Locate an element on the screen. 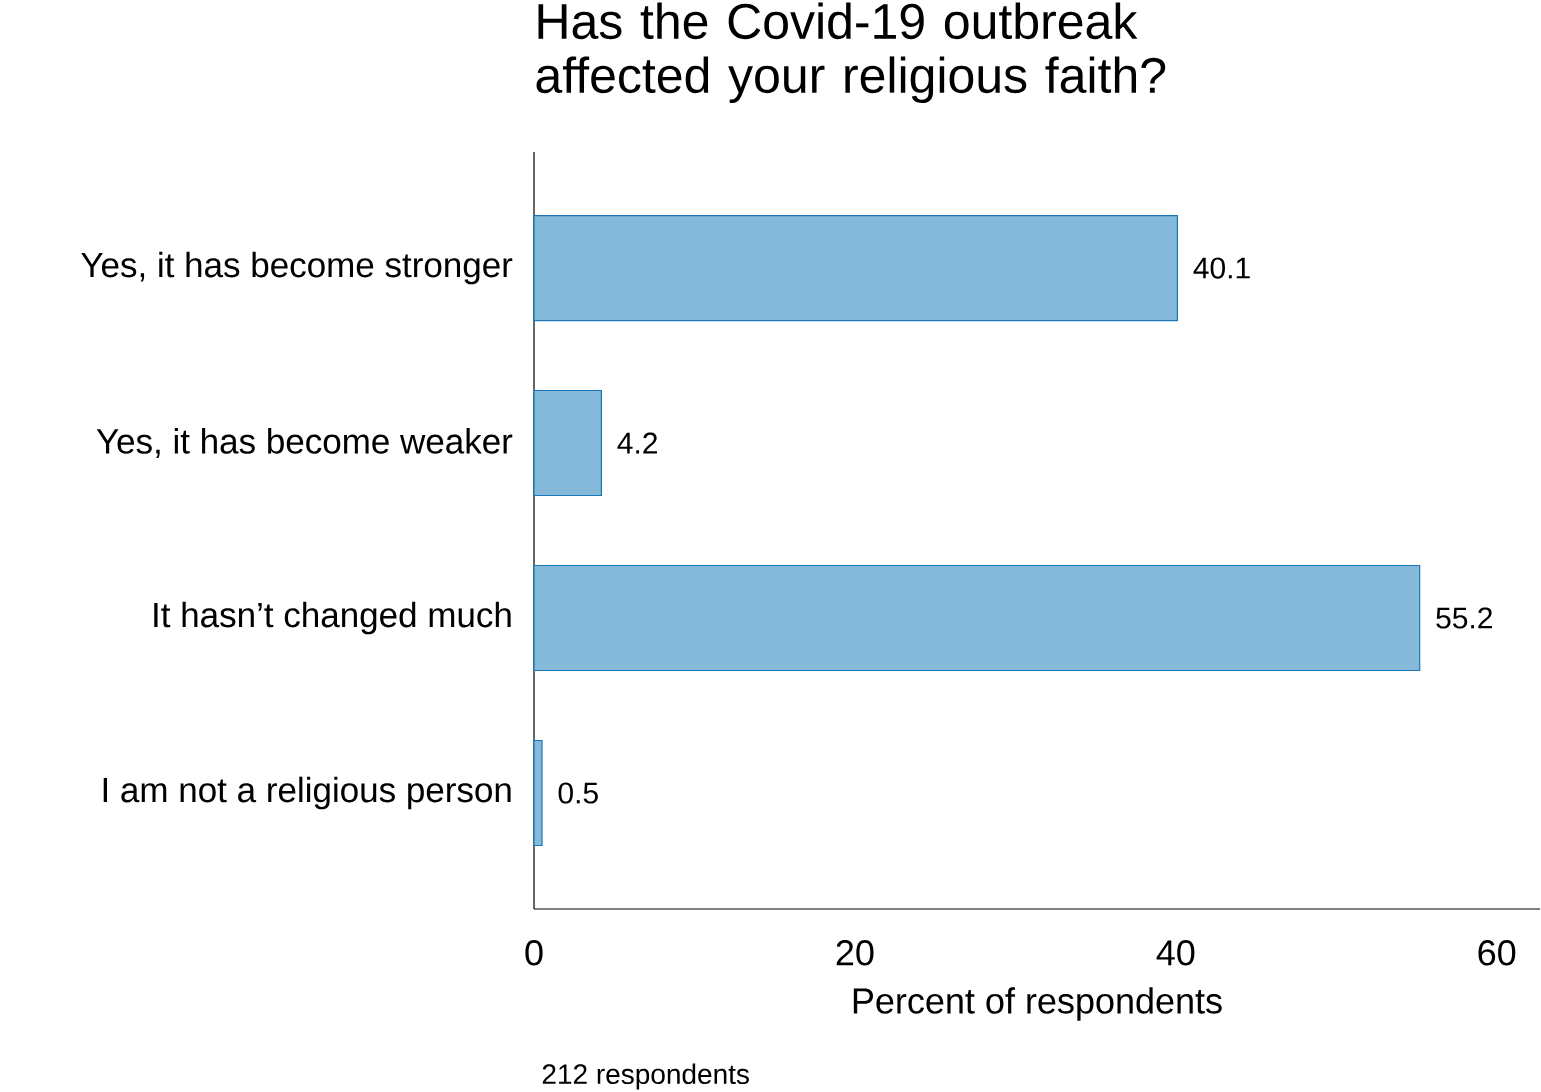 The height and width of the screenshot is (1092, 1541). data-label: 40.1 is located at coordinates (1221, 268).